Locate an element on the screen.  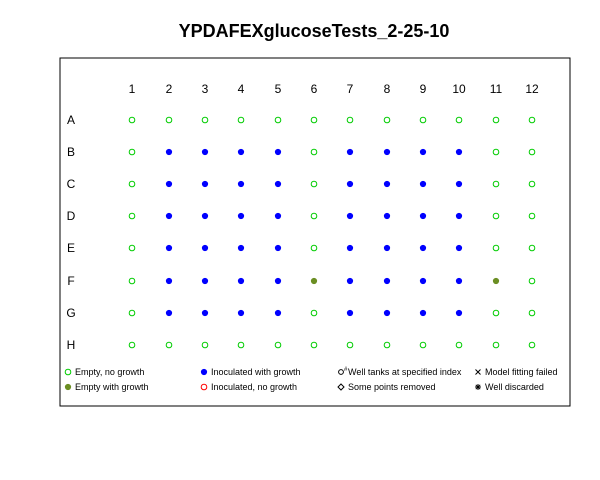
well-D7 is located at coordinates (350, 216).